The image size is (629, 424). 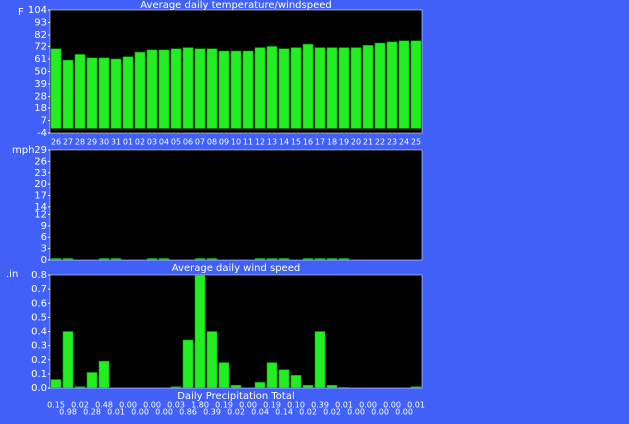 I want to click on data-label: 0.48, so click(x=104, y=405).